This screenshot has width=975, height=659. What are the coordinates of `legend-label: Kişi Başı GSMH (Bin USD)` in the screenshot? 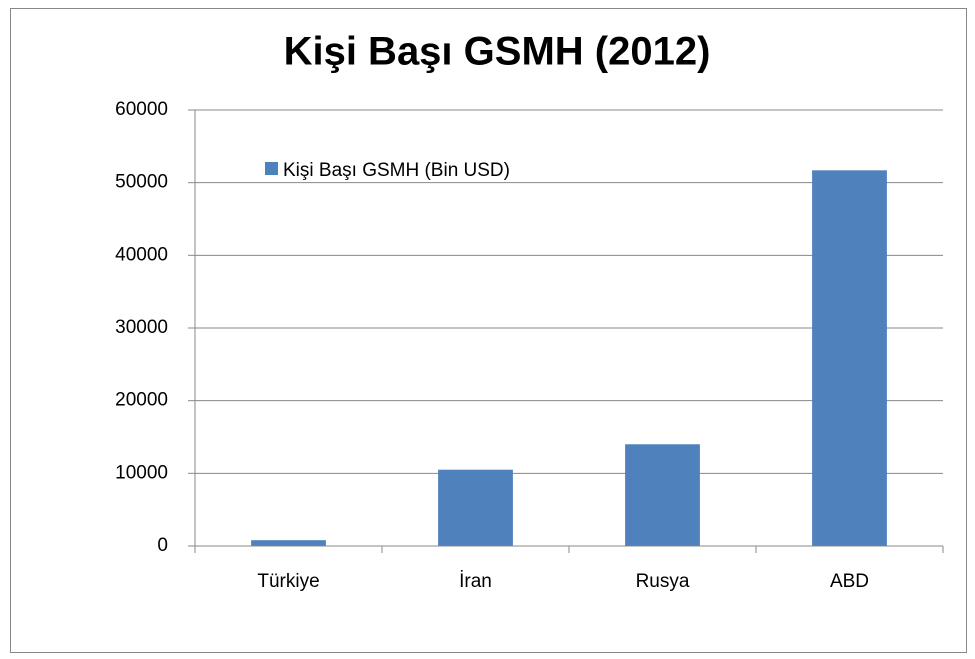 It's located at (396, 170).